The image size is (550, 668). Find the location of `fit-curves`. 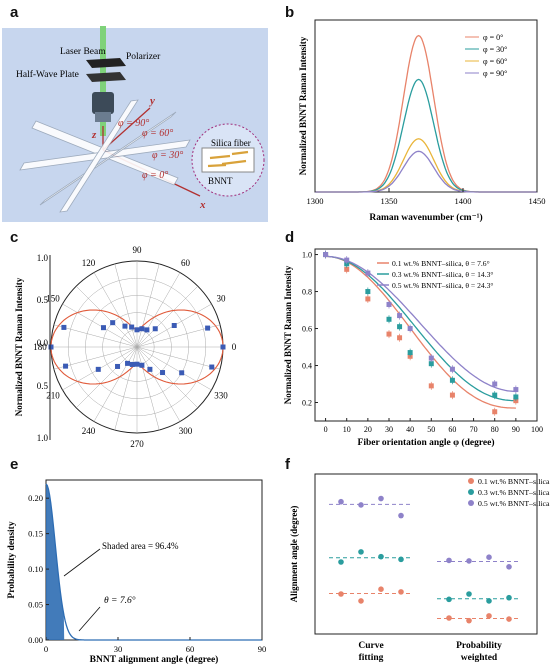

fit-curves is located at coordinates (420, 332).